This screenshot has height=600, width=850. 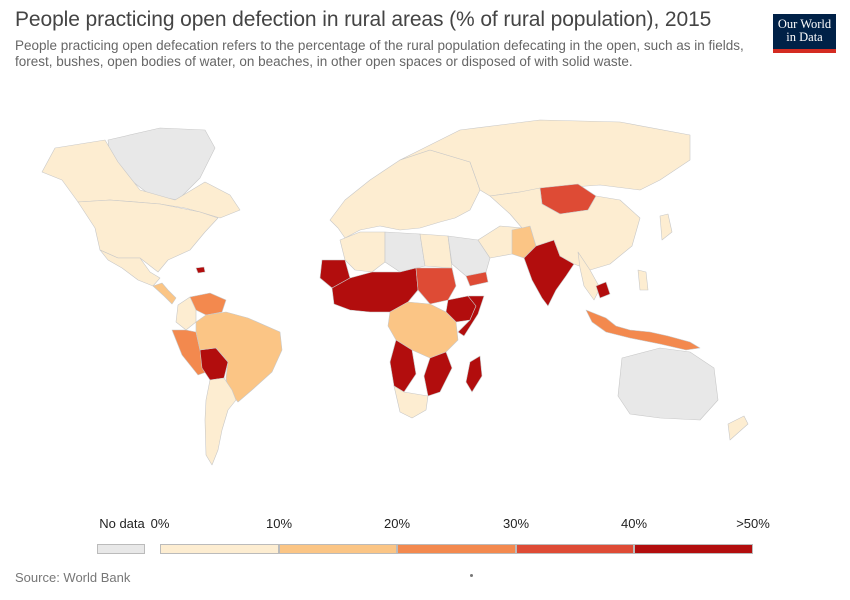 I want to click on region-philippines, so click(x=643, y=280).